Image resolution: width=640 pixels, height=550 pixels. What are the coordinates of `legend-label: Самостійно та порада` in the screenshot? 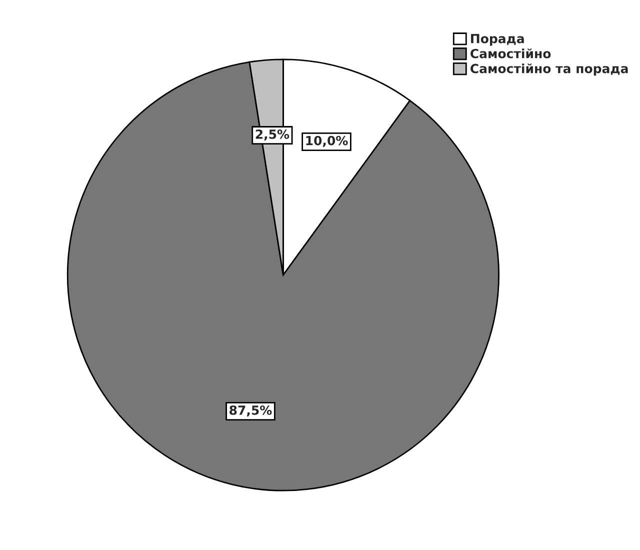 It's located at (549, 70).